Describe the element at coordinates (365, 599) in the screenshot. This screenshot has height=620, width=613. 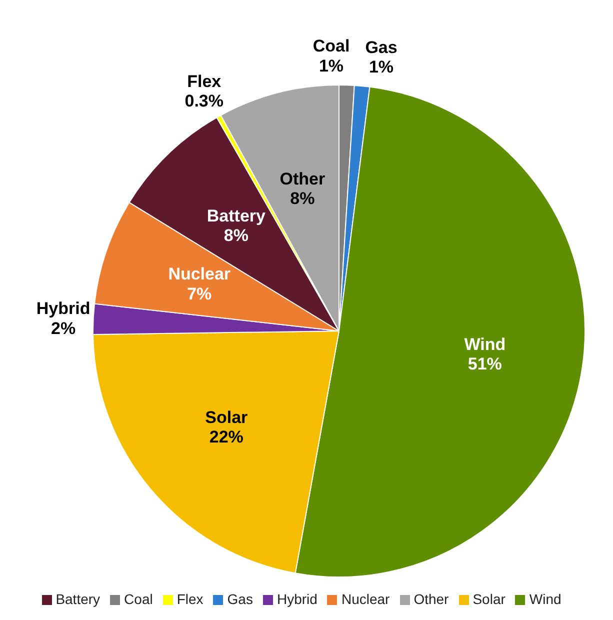
I see `legend-label: Nuclear` at that location.